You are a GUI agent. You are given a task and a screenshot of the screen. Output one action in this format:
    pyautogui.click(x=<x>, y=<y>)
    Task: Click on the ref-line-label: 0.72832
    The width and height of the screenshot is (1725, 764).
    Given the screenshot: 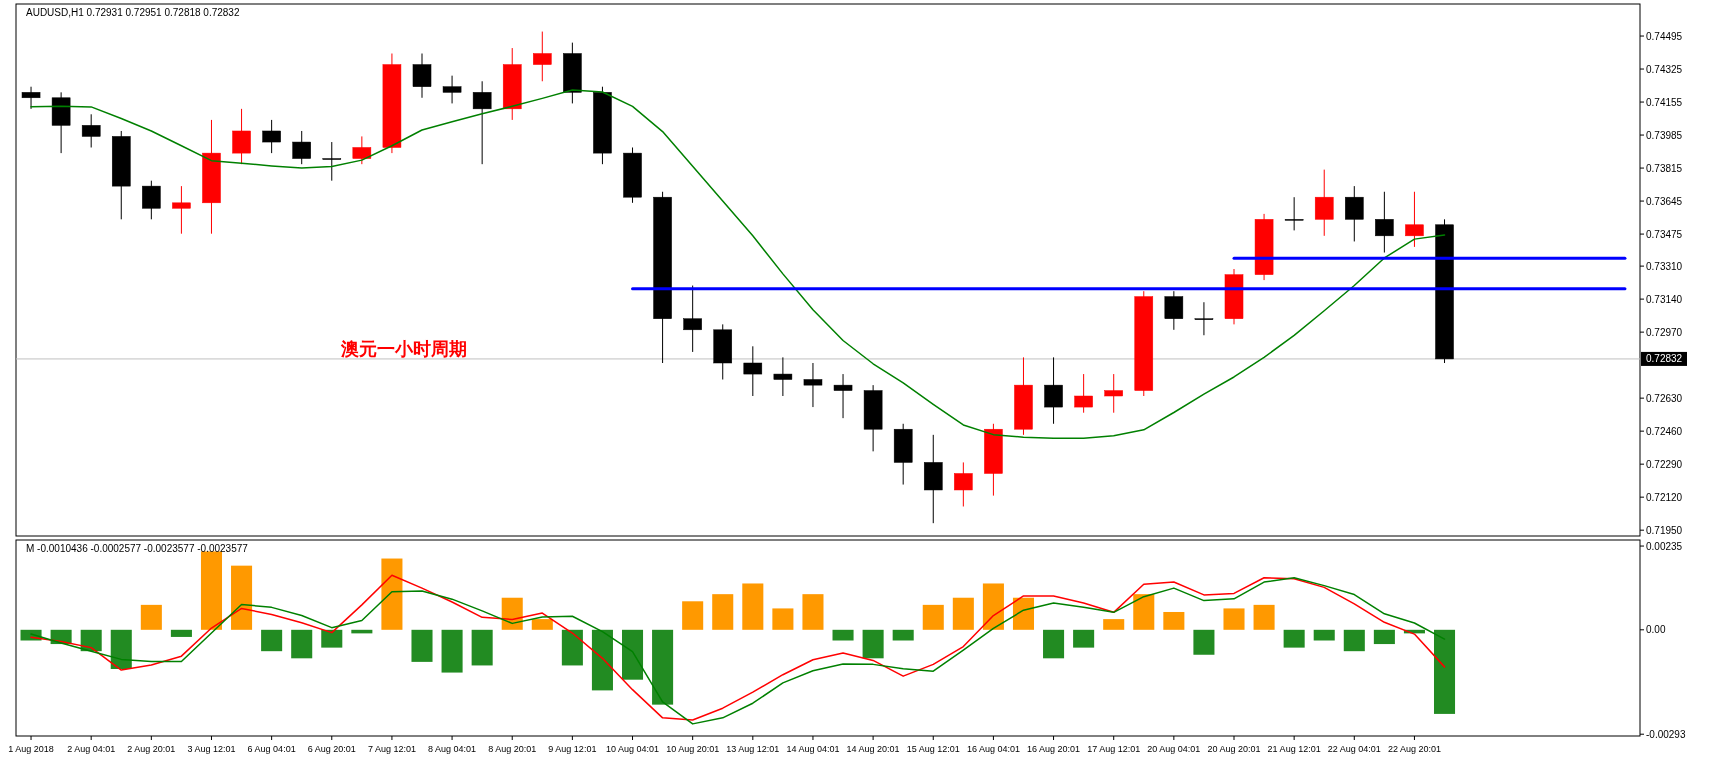 What is the action you would take?
    pyautogui.click(x=1664, y=359)
    